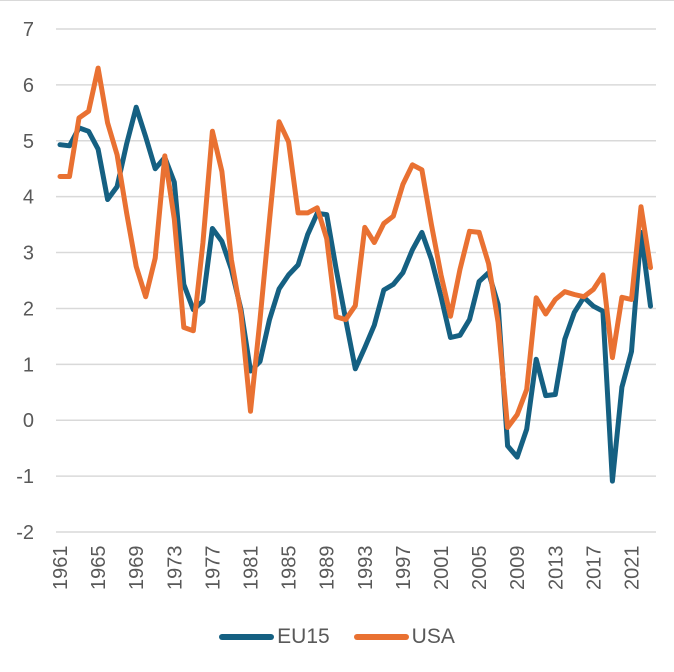 The width and height of the screenshot is (674, 672). Describe the element at coordinates (99, 568) in the screenshot. I see `x-tick-label: 1965` at that location.